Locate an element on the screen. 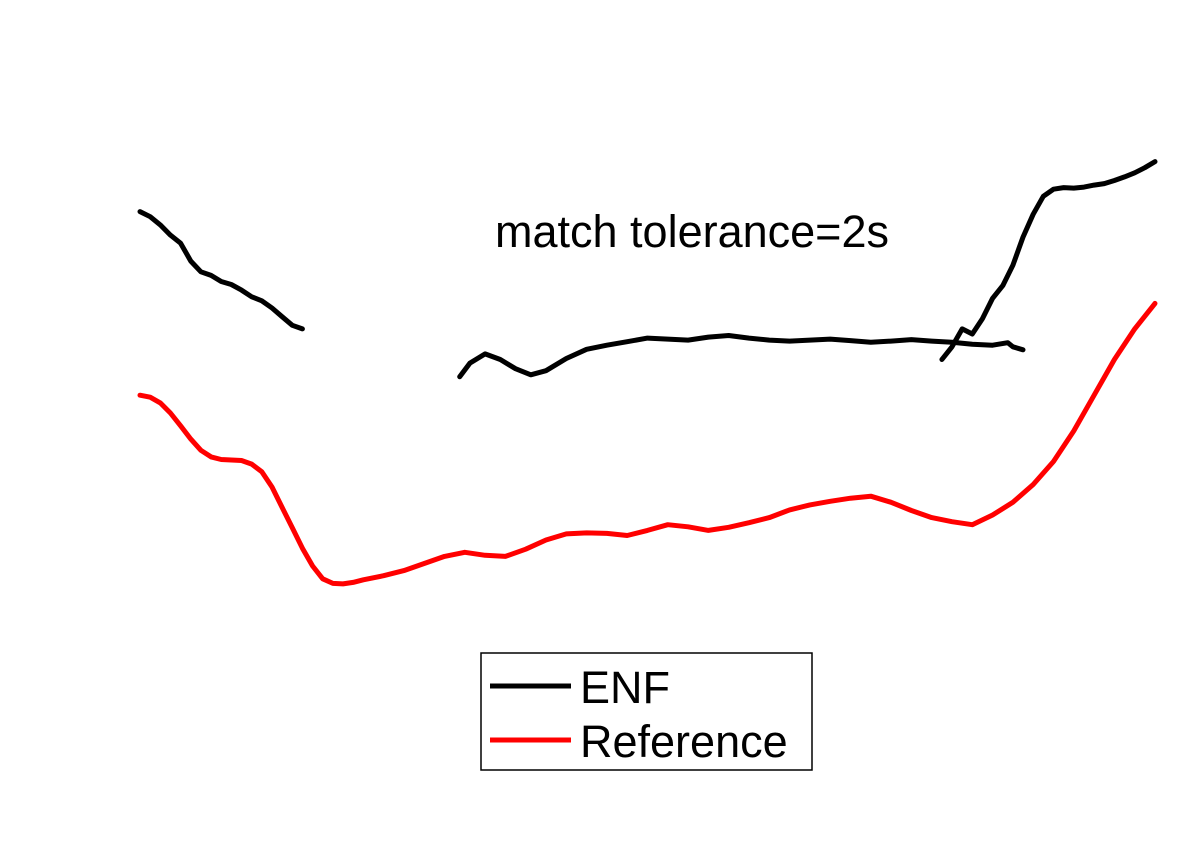  legend-box is located at coordinates (646, 711).